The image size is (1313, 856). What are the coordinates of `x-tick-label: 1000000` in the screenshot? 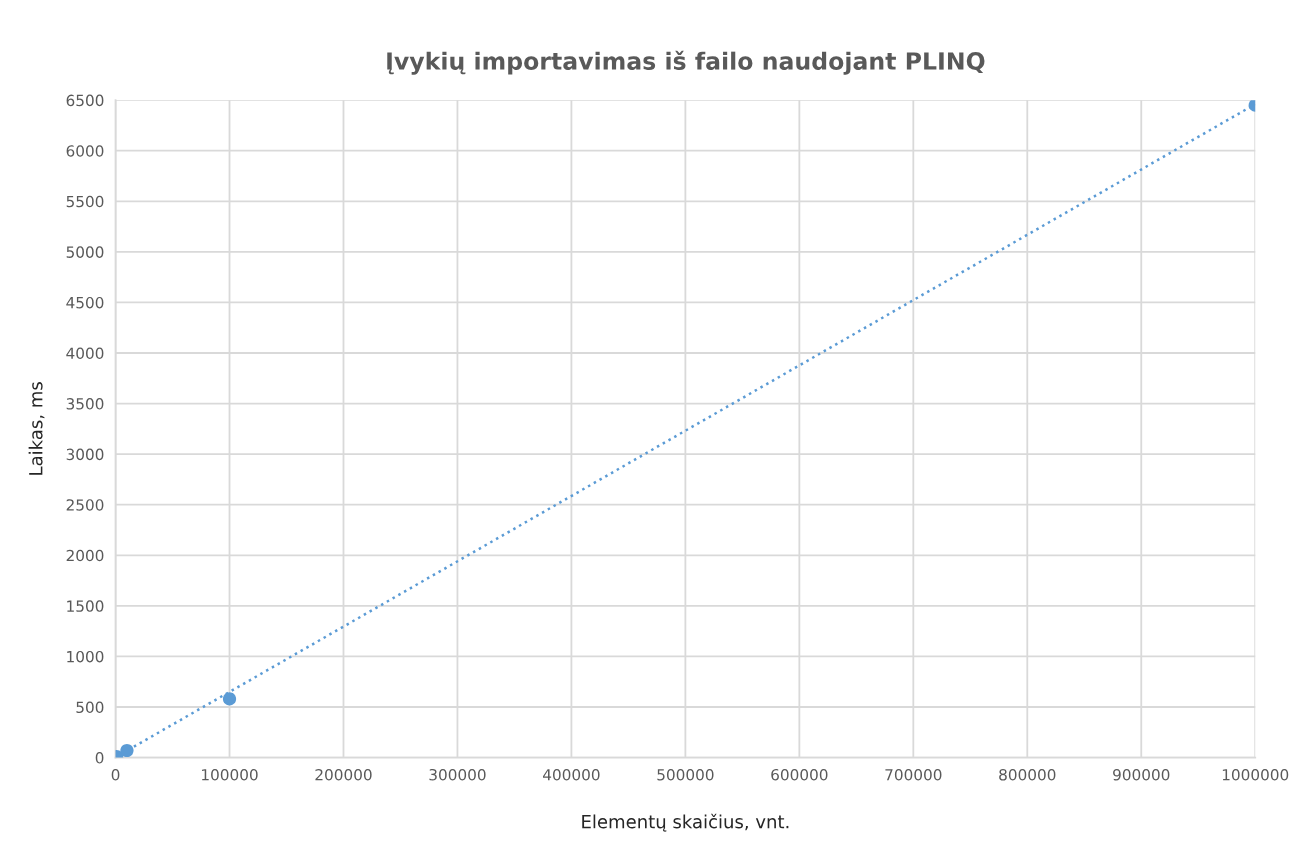 It's located at (1255, 774).